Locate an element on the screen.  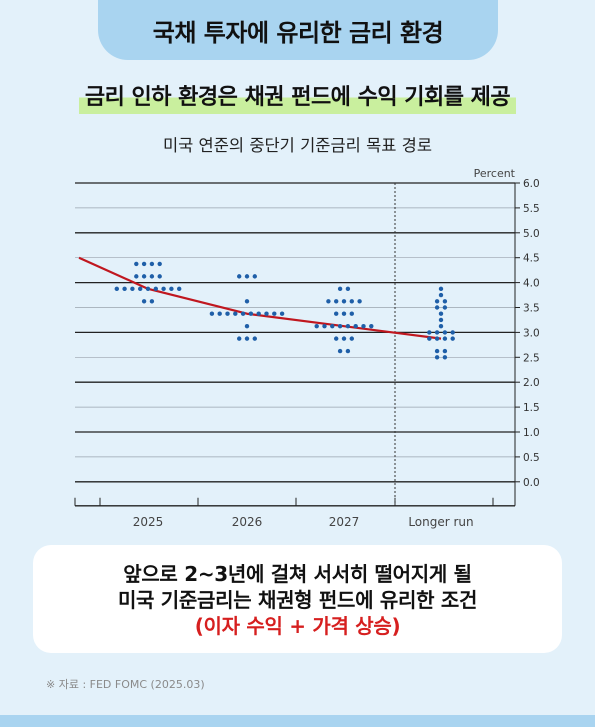
y-tick-label: 3.5 is located at coordinates (531, 309).